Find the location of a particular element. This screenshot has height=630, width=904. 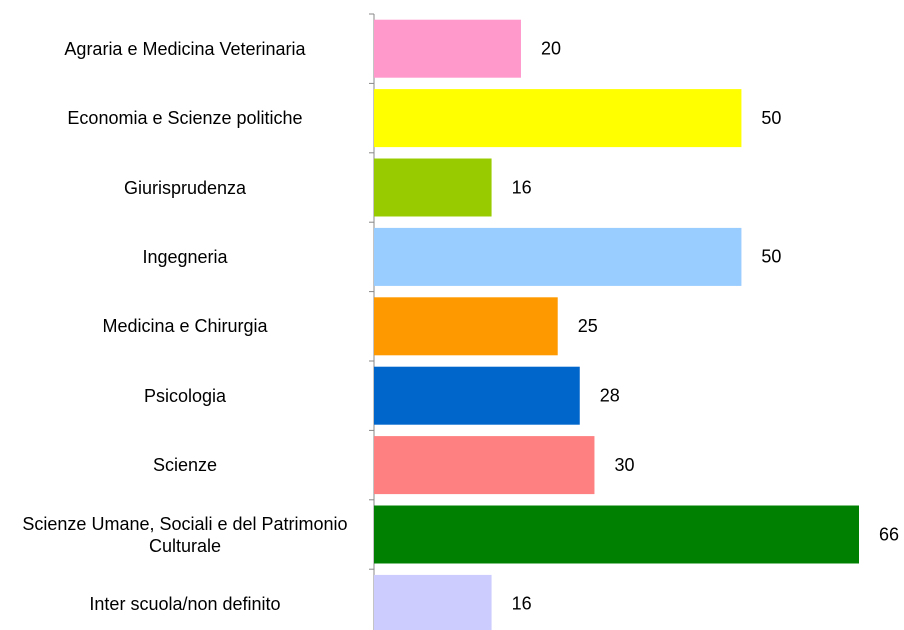

category-label: Scienze is located at coordinates (185, 465).